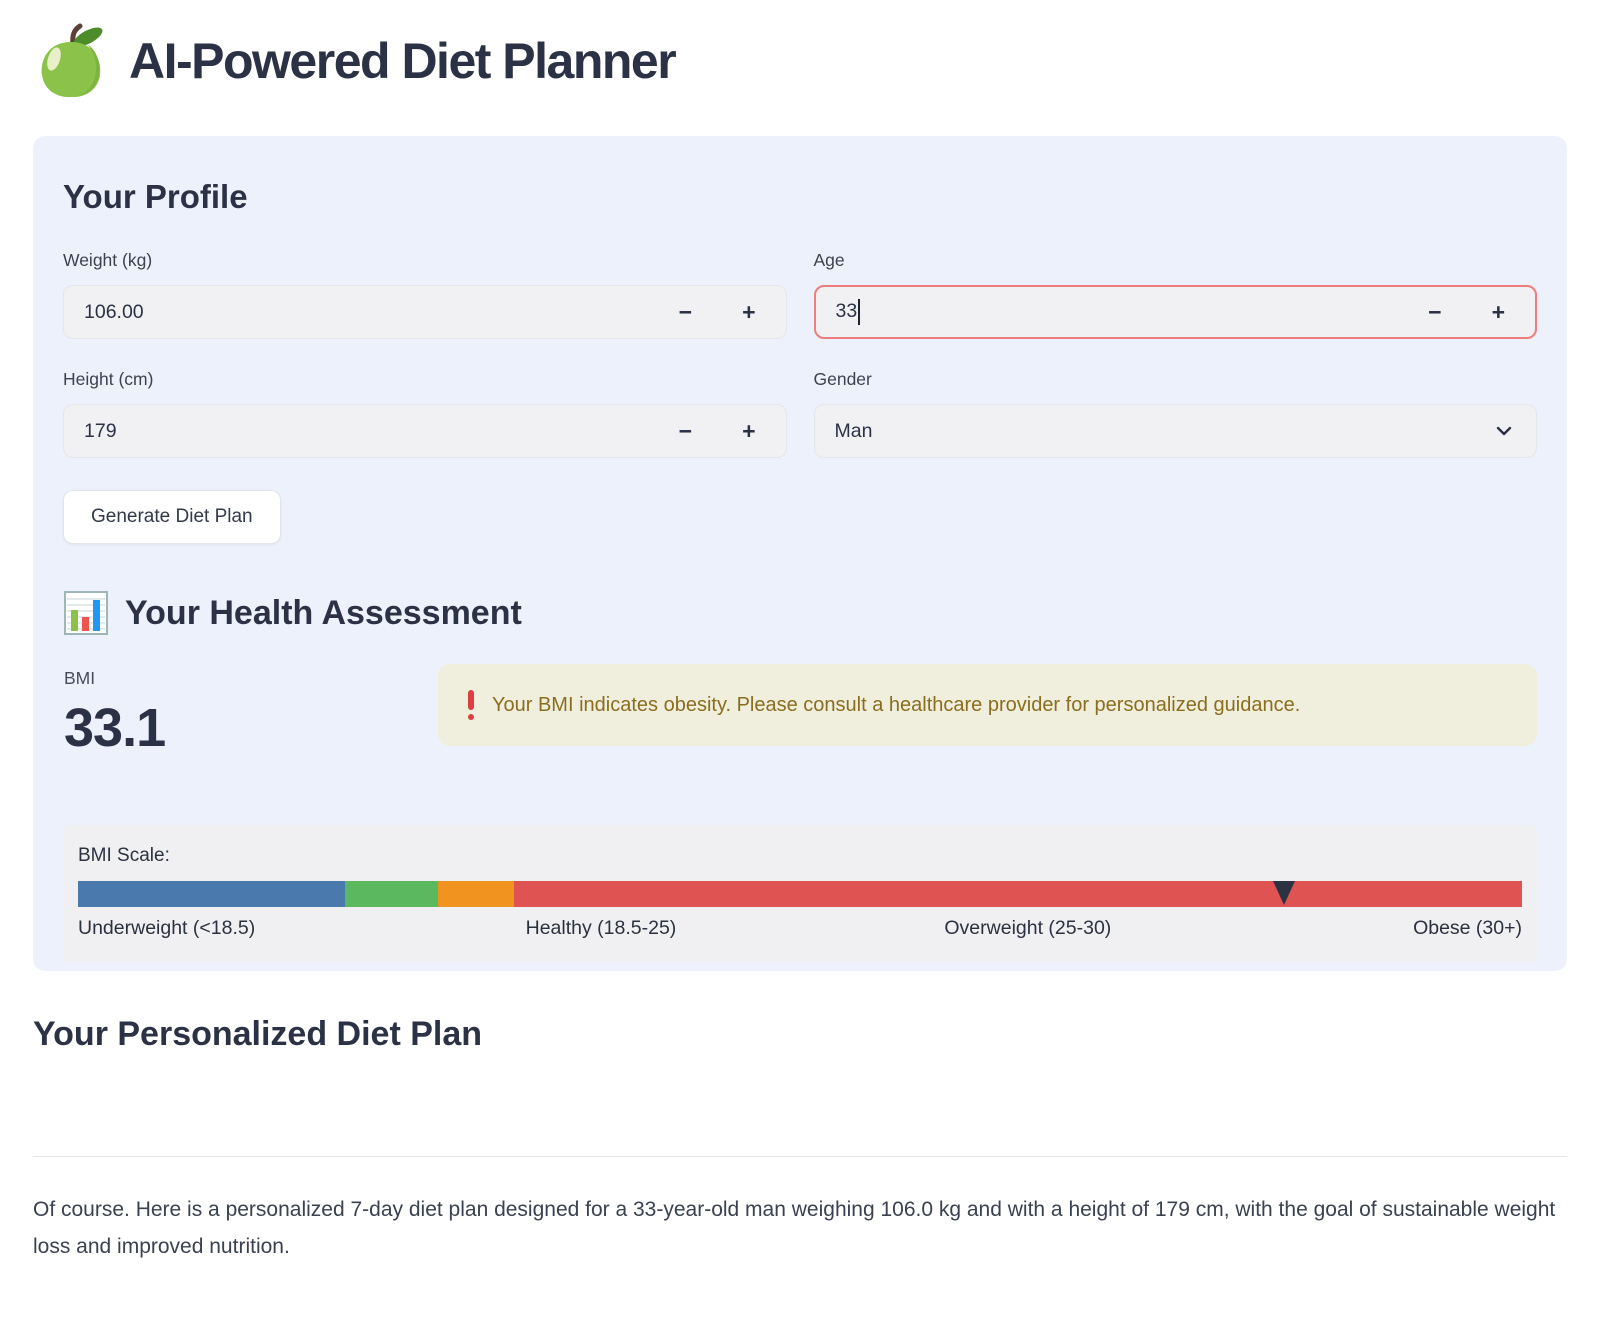 Image resolution: width=1600 pixels, height=1317 pixels. What do you see at coordinates (1128, 312) in the screenshot?
I see `age-value: 33` at bounding box center [1128, 312].